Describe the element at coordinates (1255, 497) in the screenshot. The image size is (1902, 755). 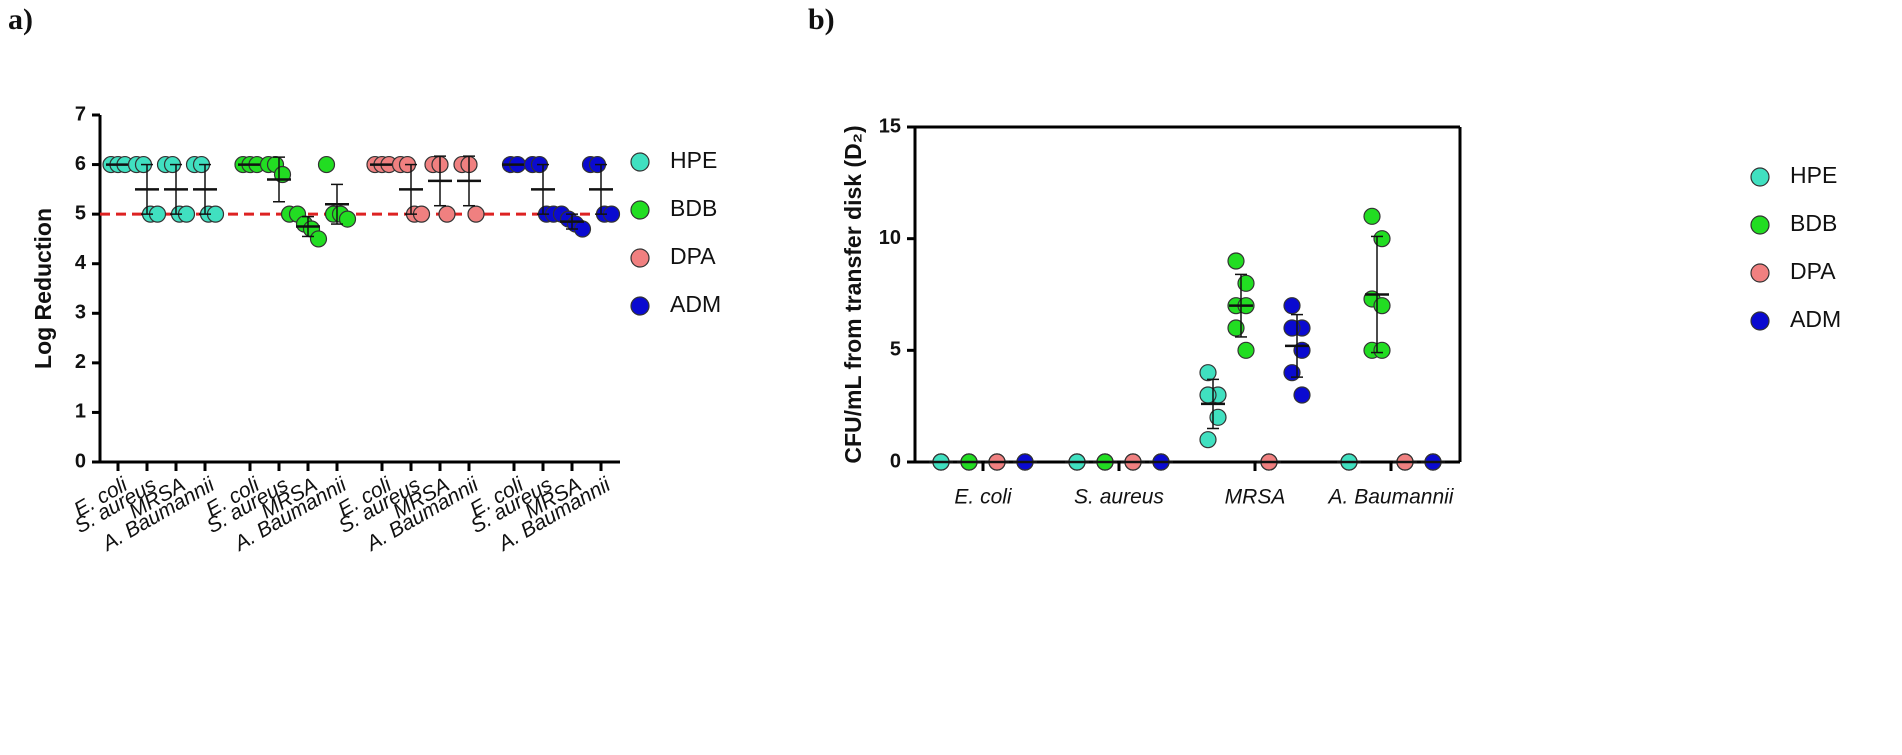
I see `x-tick-label: MRSA` at that location.